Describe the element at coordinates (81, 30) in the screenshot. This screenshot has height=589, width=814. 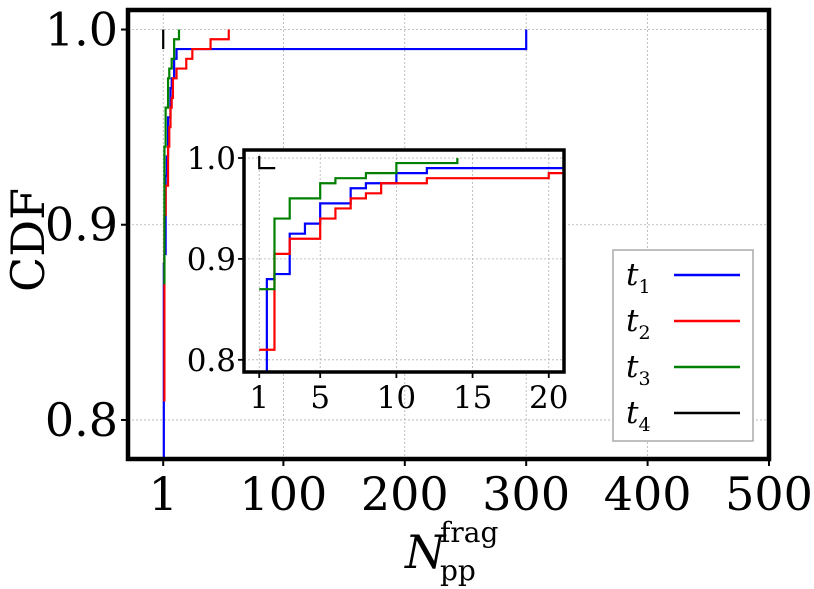
I see `main-y-tick-label: 1.0` at that location.